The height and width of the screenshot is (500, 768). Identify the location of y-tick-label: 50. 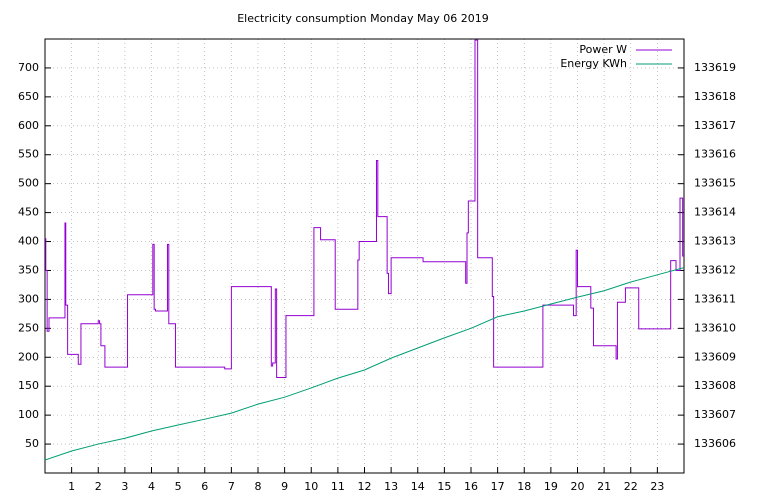
(32, 443).